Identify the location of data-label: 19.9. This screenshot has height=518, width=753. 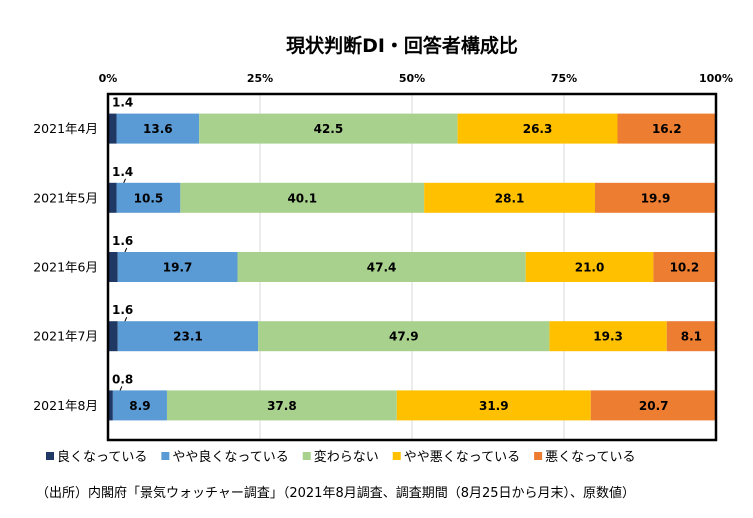
(656, 198).